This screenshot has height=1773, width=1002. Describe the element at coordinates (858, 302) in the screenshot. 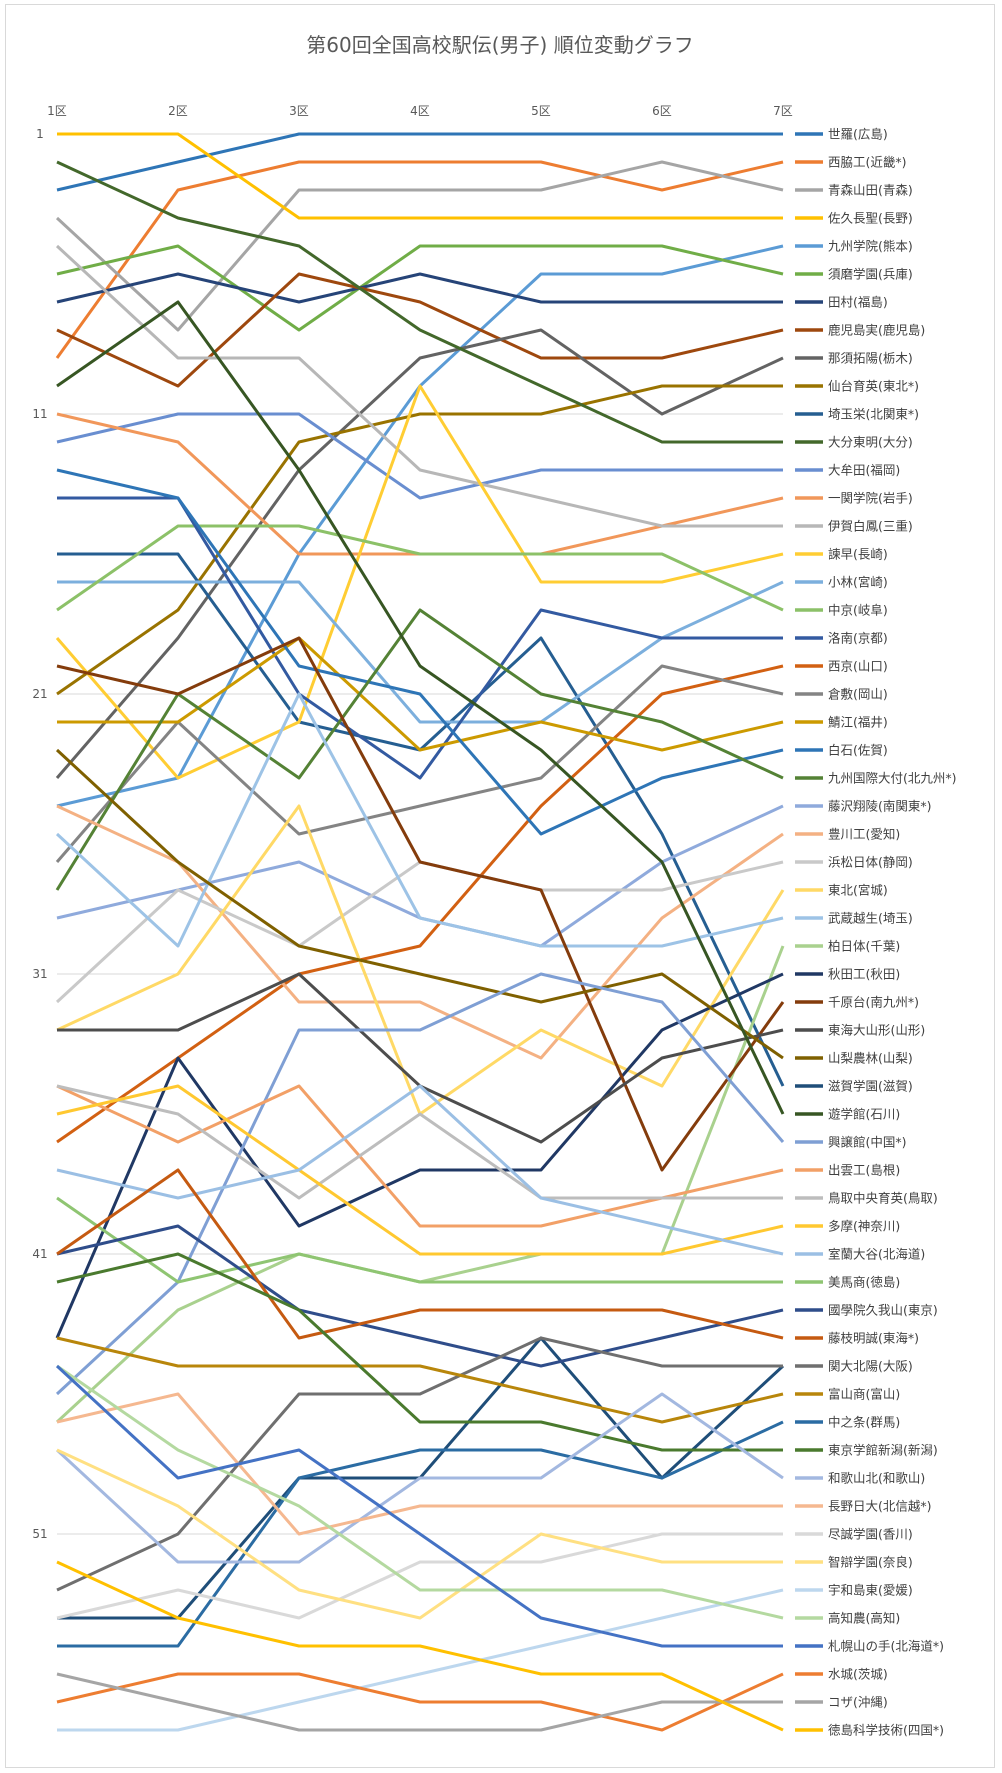

I see `legend-label: 田村(福島)` at that location.